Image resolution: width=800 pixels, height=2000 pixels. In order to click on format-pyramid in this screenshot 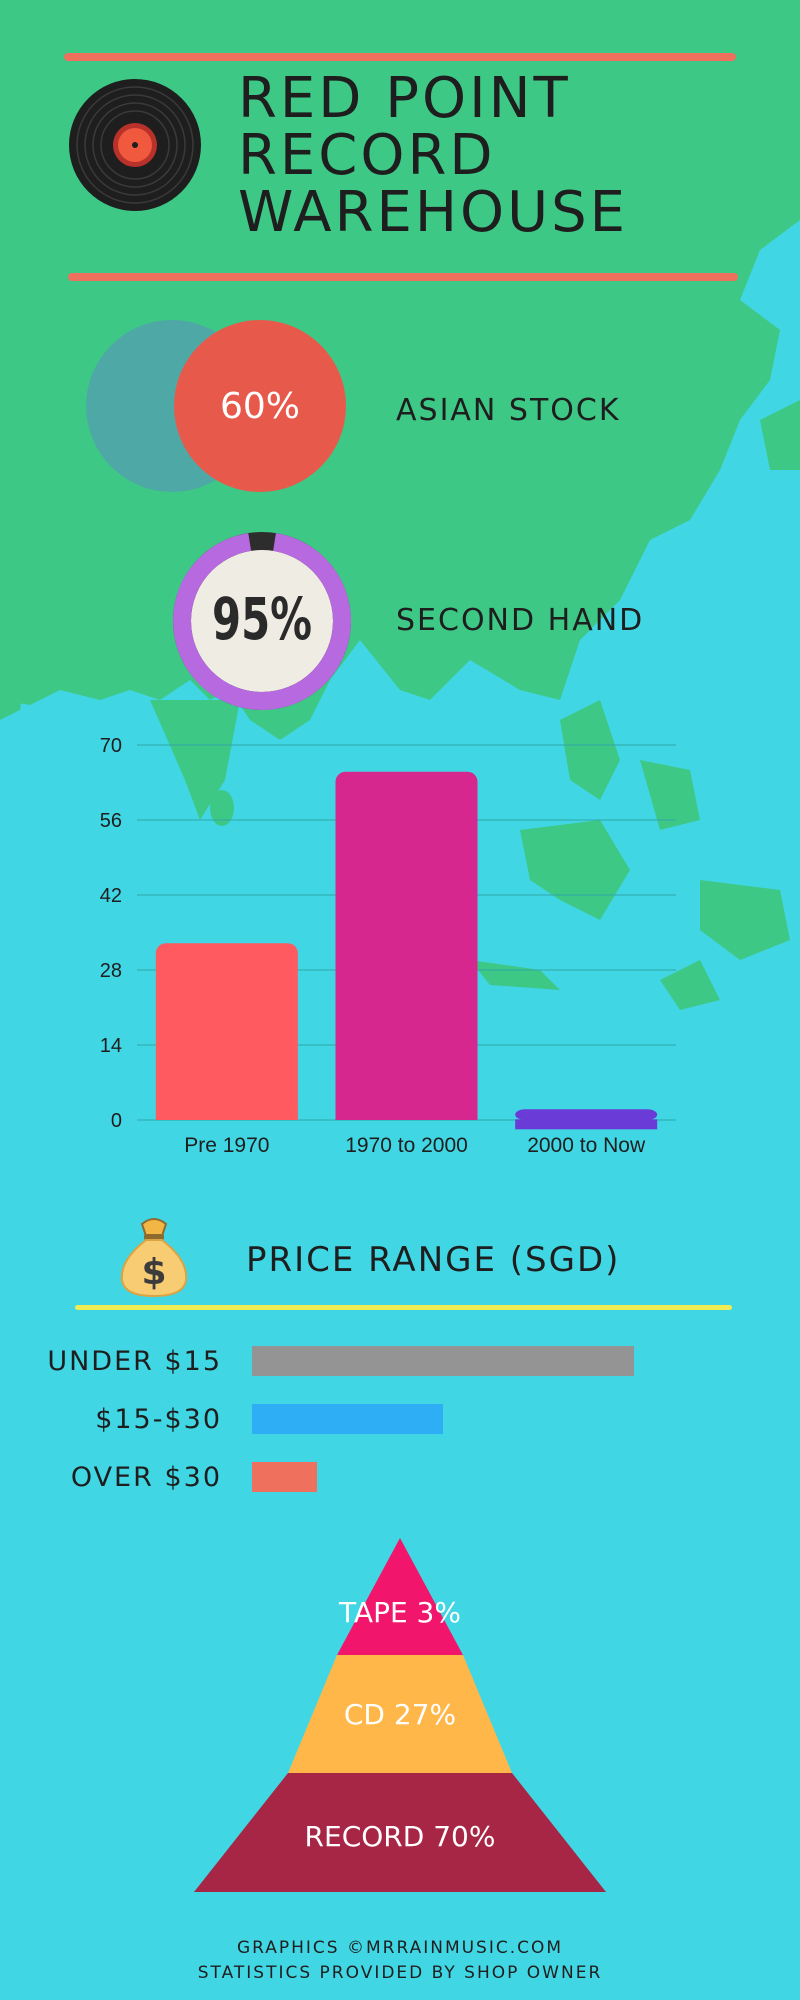, I will do `click(400, 1715)`.